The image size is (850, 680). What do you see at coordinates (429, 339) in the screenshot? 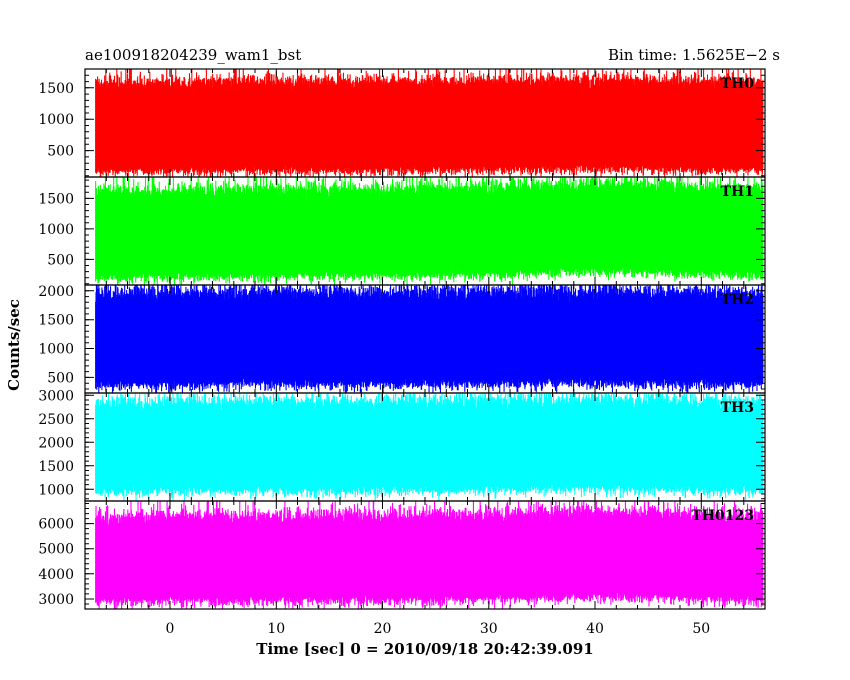
I see `series-th2-curve` at bounding box center [429, 339].